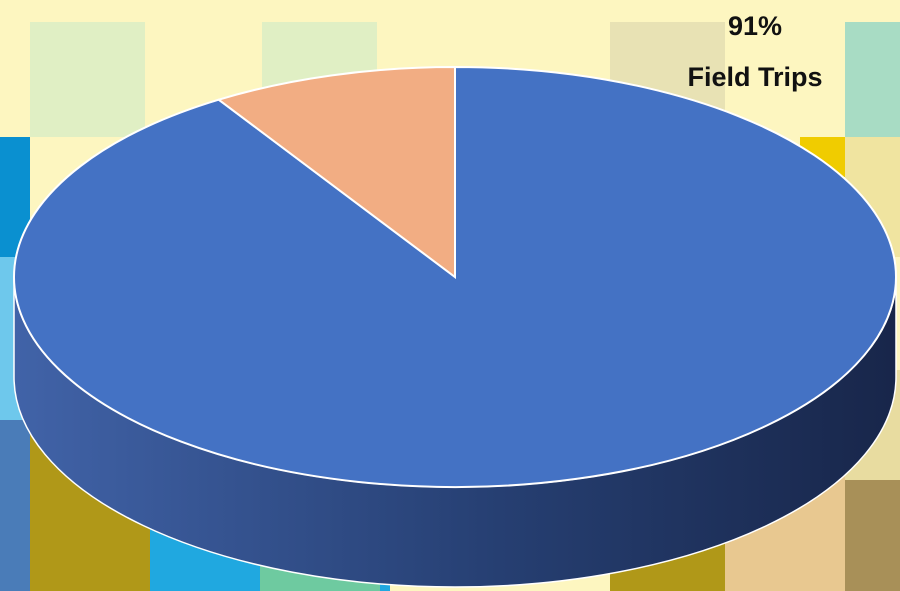 This screenshot has height=591, width=900. What do you see at coordinates (336, 172) in the screenshot?
I see `pie-slice` at bounding box center [336, 172].